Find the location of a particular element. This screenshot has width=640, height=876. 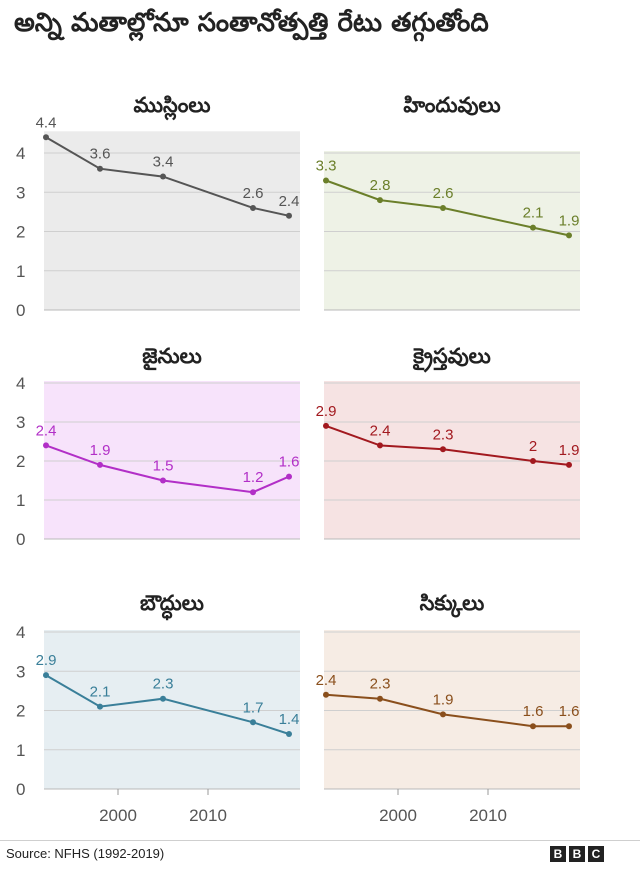

panel-title: ముస్లింలు is located at coordinates (171, 107).